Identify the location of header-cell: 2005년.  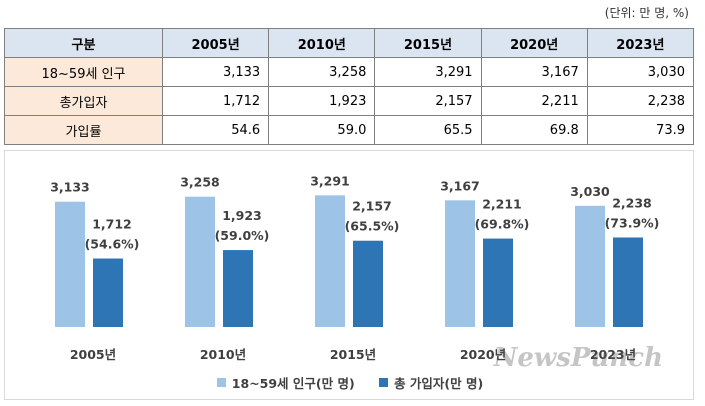
(215, 43).